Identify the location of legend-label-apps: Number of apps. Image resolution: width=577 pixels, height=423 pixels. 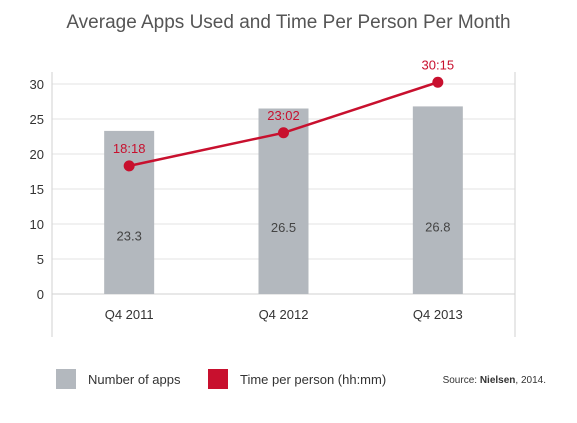
(134, 379).